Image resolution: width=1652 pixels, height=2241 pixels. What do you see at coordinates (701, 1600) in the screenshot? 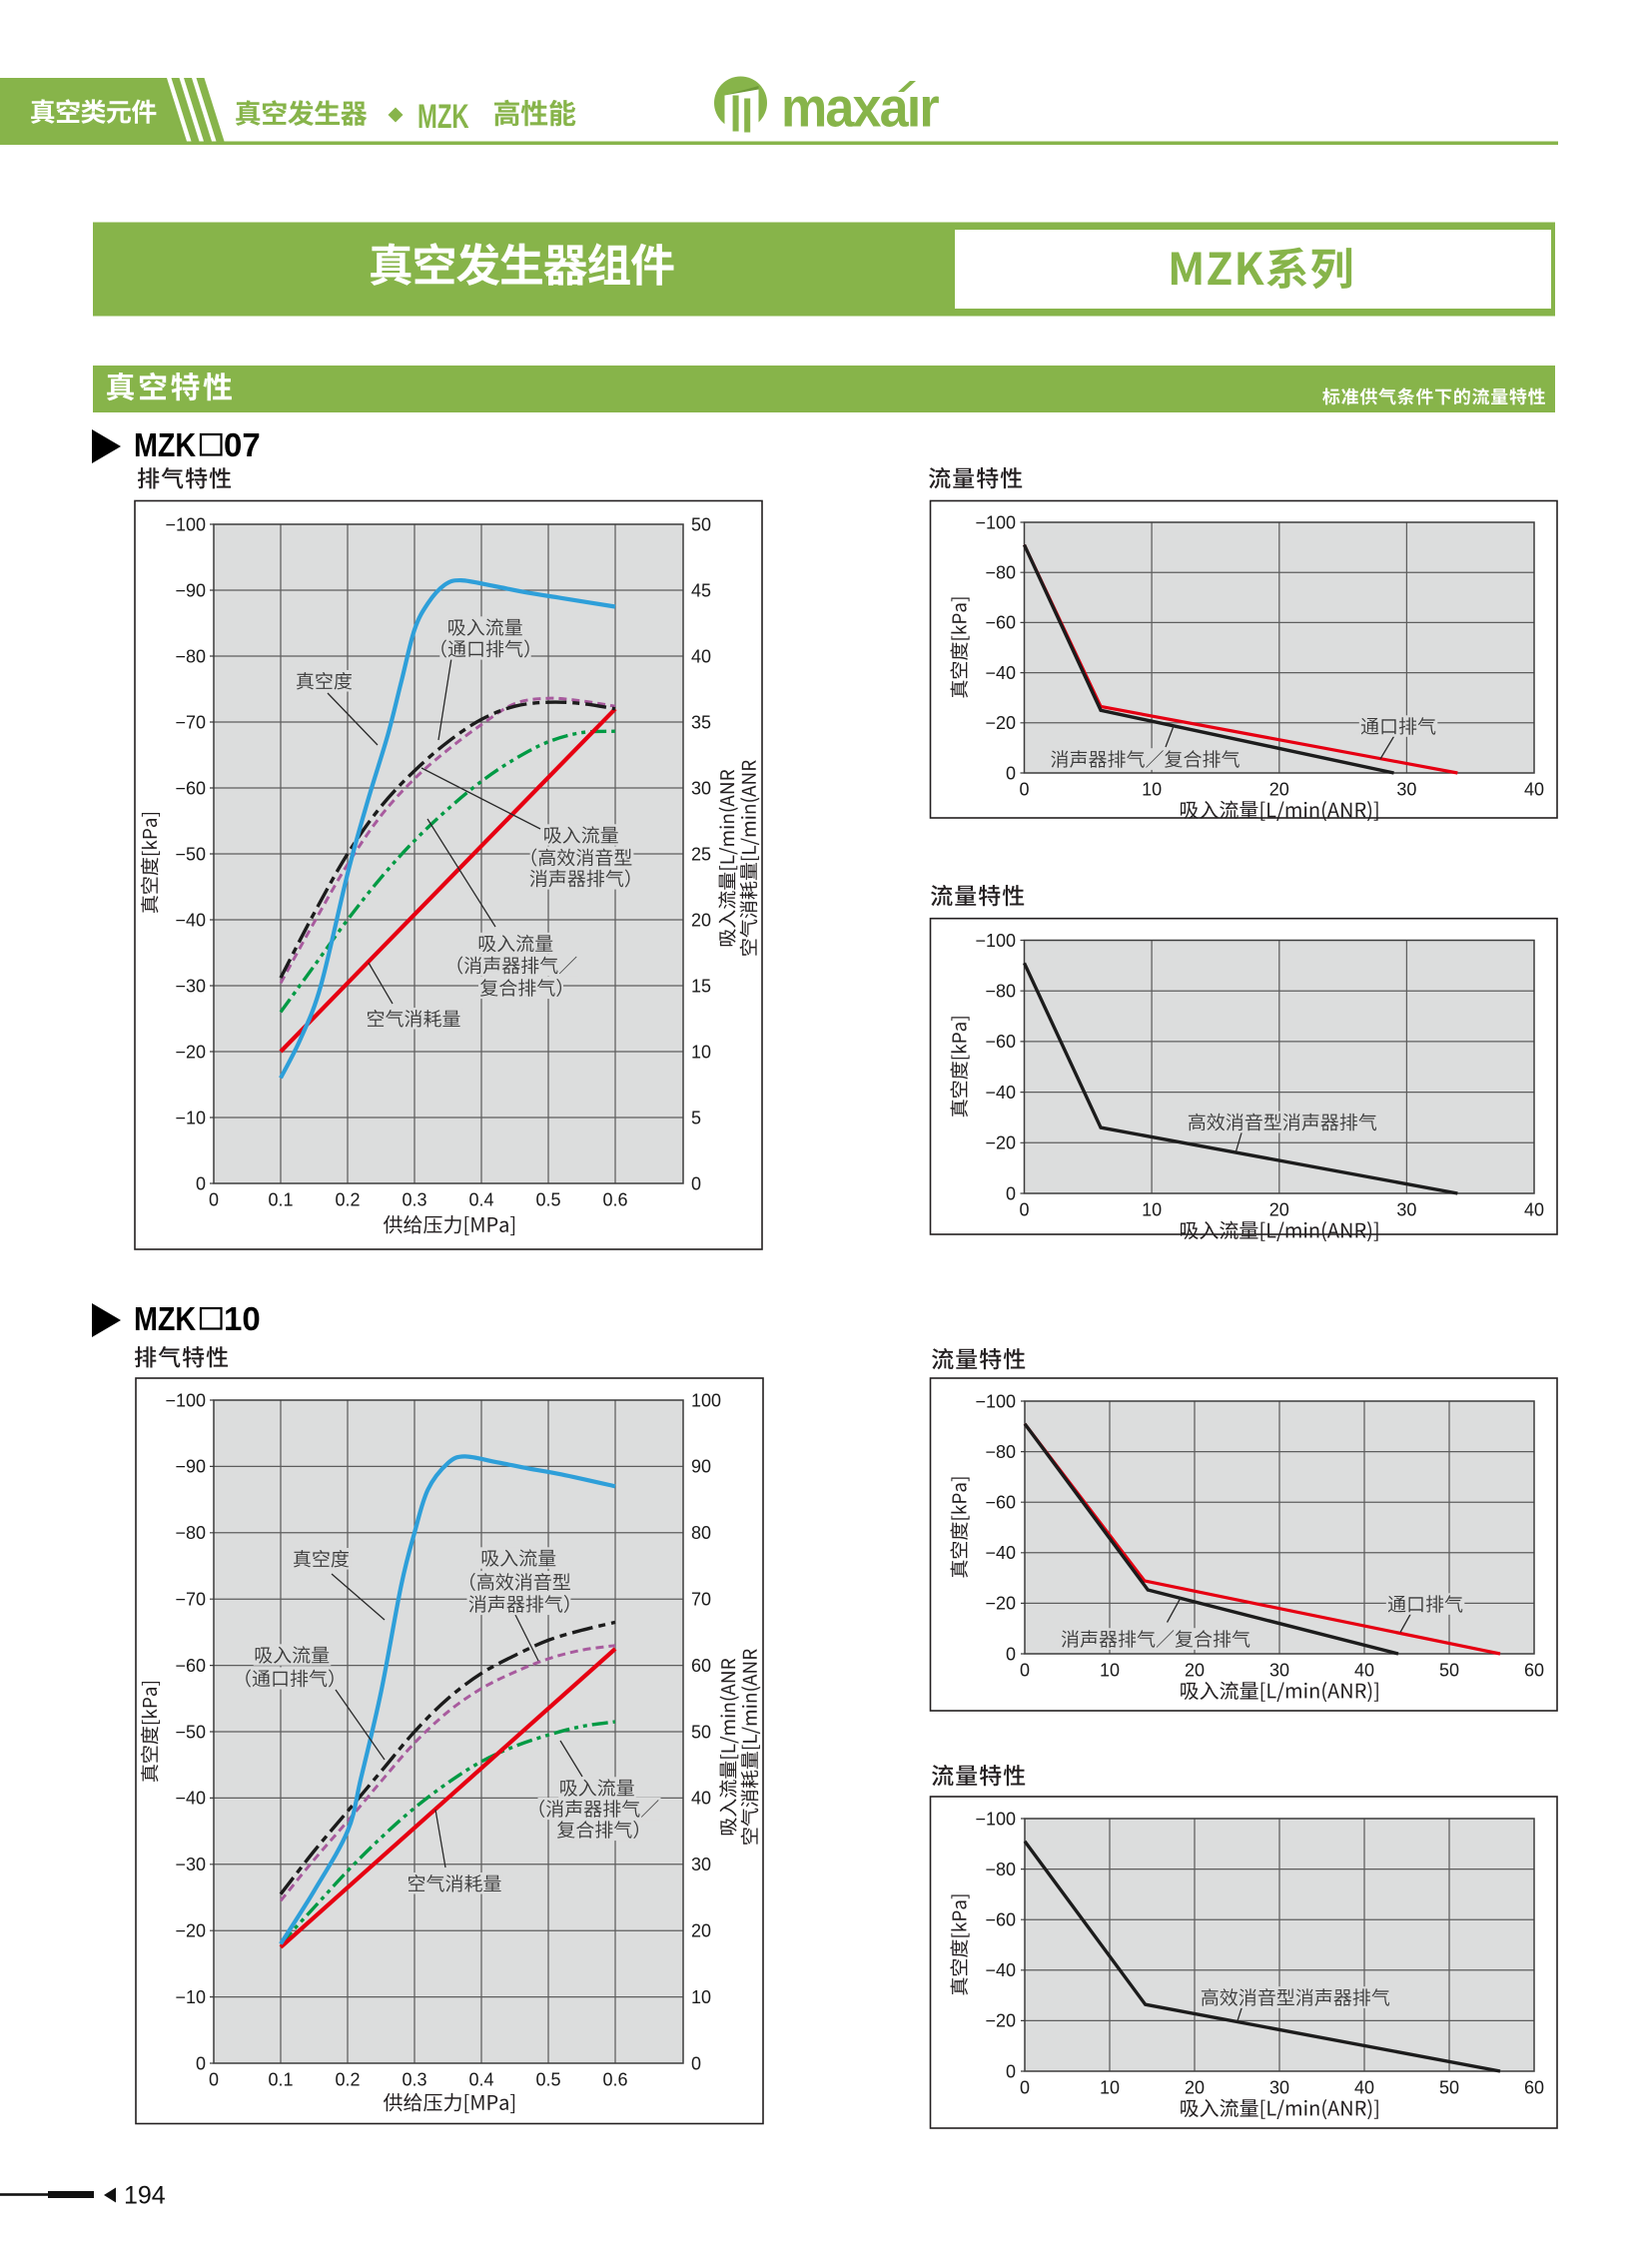
I see `svg-text: 70` at bounding box center [701, 1600].